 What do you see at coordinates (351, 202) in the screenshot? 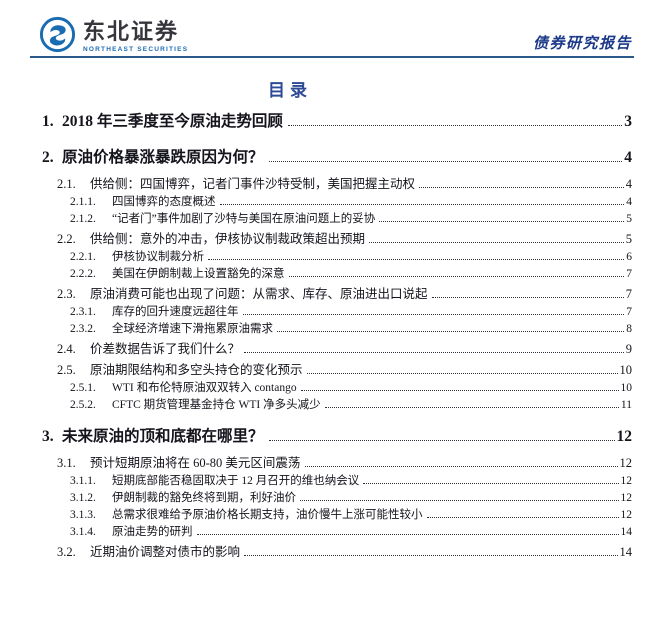
I see `toc-entry: 2.1.1. 四国博弈的态度概述 4` at bounding box center [351, 202].